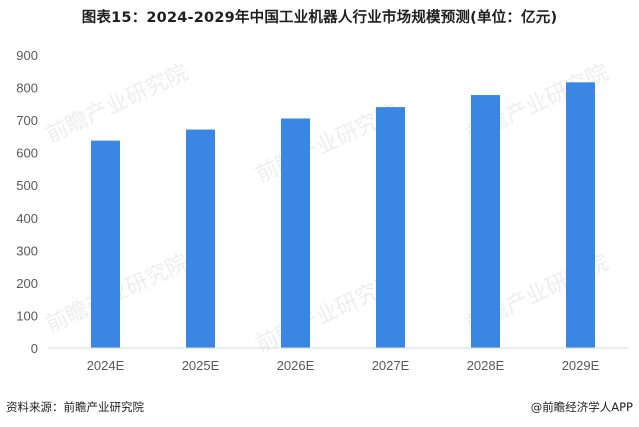 The height and width of the screenshot is (427, 639). I want to click on x-tick-label: 2028E, so click(486, 365).